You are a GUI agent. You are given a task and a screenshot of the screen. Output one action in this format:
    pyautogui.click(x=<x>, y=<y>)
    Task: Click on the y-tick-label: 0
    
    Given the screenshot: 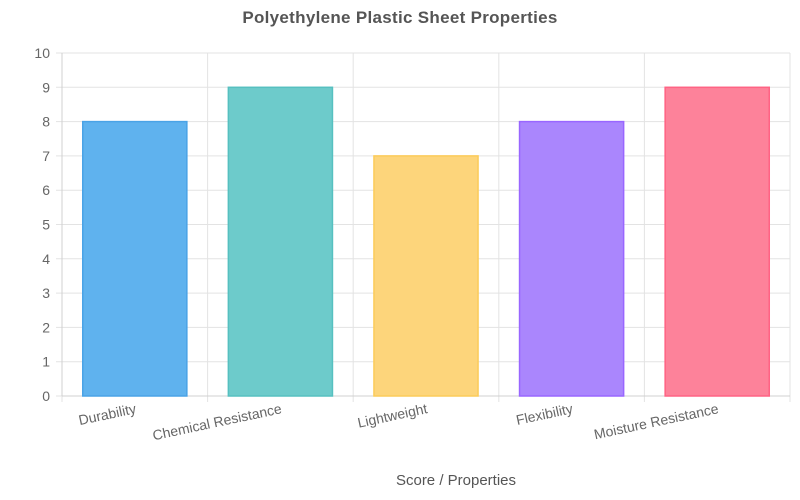 What is the action you would take?
    pyautogui.click(x=46, y=396)
    